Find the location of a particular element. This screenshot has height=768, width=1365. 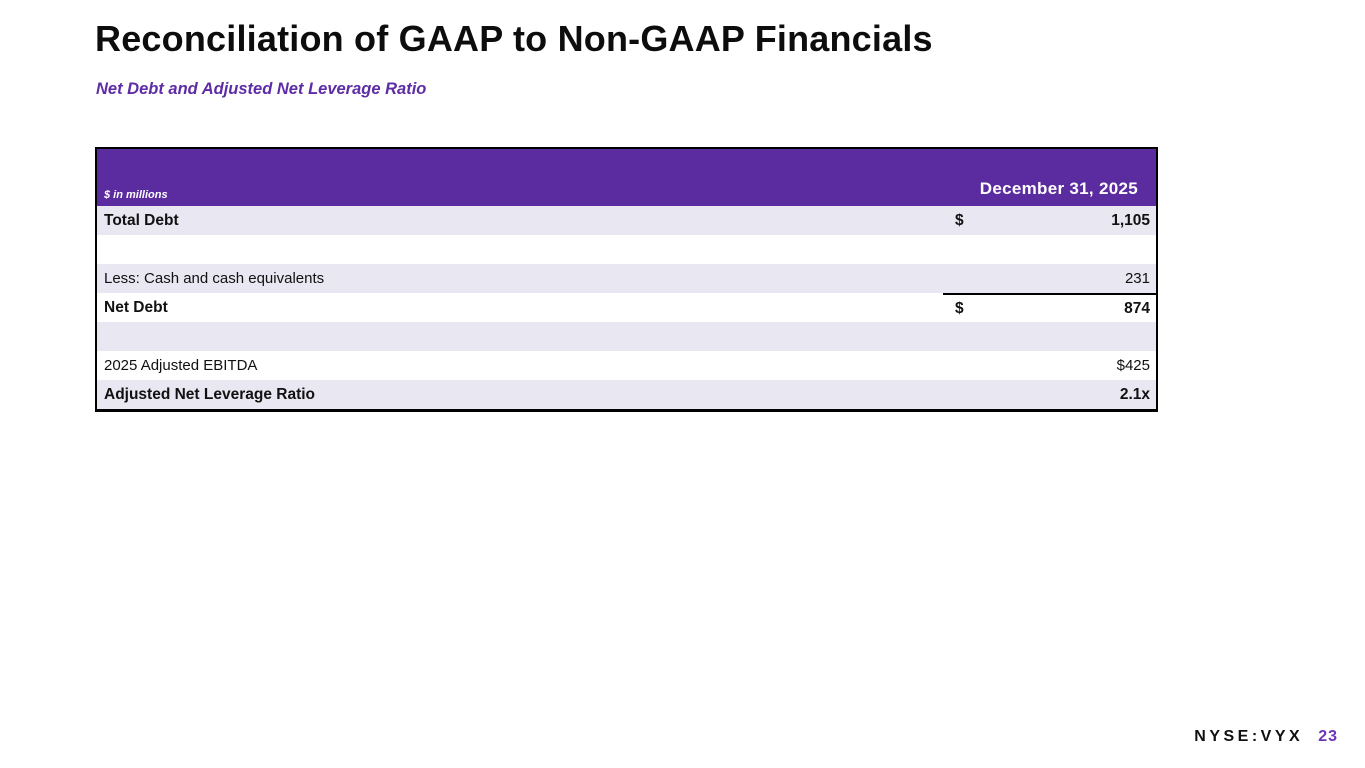

column-header-date: December 31, 2025 is located at coordinates (1058, 188).